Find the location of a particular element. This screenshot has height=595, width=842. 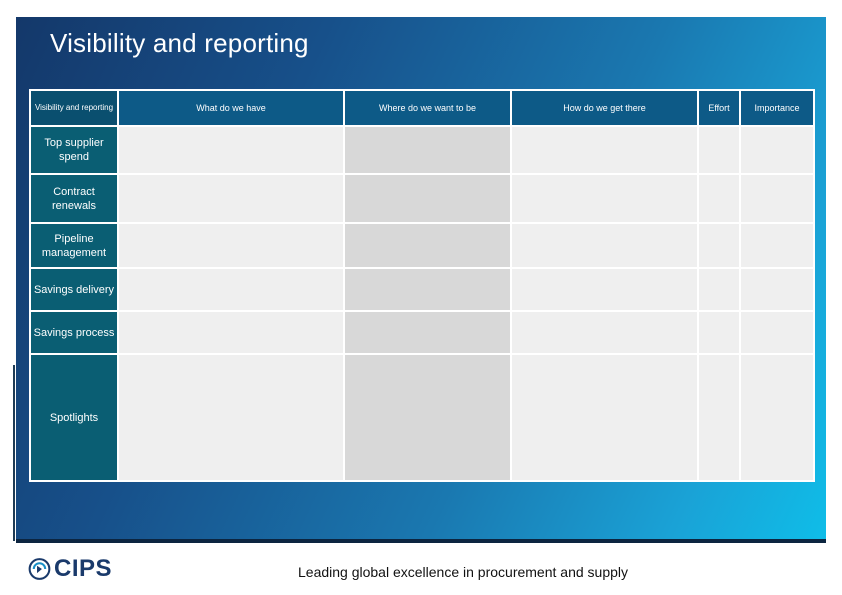

table-row: Pipeline management is located at coordinates (422, 245).